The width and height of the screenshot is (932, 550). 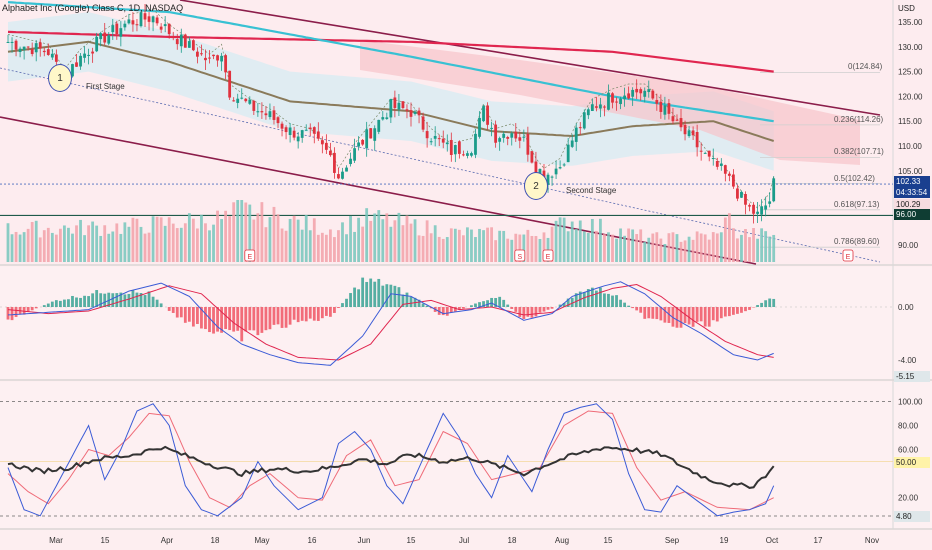 I want to click on currency-label: USD, so click(x=906, y=8).